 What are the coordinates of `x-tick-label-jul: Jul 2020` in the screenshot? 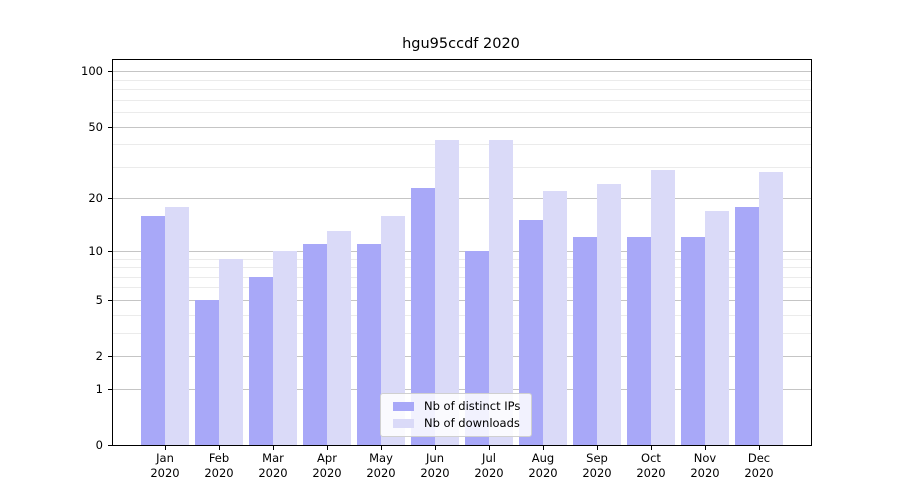 It's located at (489, 466).